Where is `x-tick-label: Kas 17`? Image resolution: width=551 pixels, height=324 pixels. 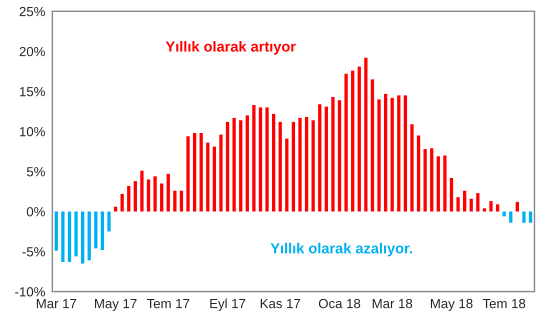 x-tick-label: Kas 17 is located at coordinates (280, 303).